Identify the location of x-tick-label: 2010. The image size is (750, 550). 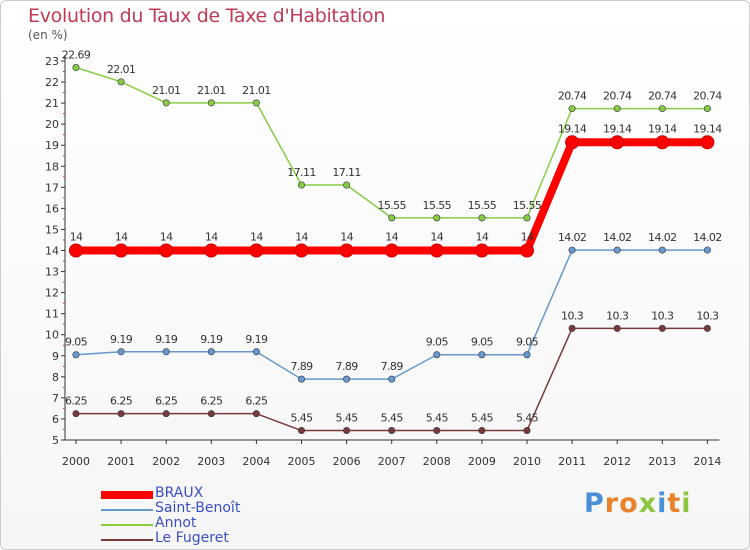
(527, 461).